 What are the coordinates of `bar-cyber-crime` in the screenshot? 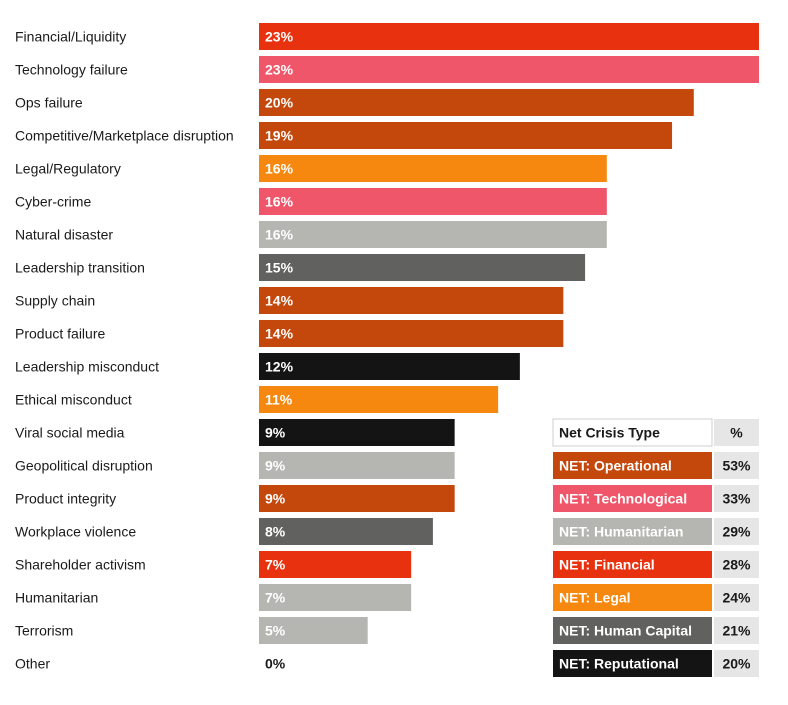 It's located at (433, 201).